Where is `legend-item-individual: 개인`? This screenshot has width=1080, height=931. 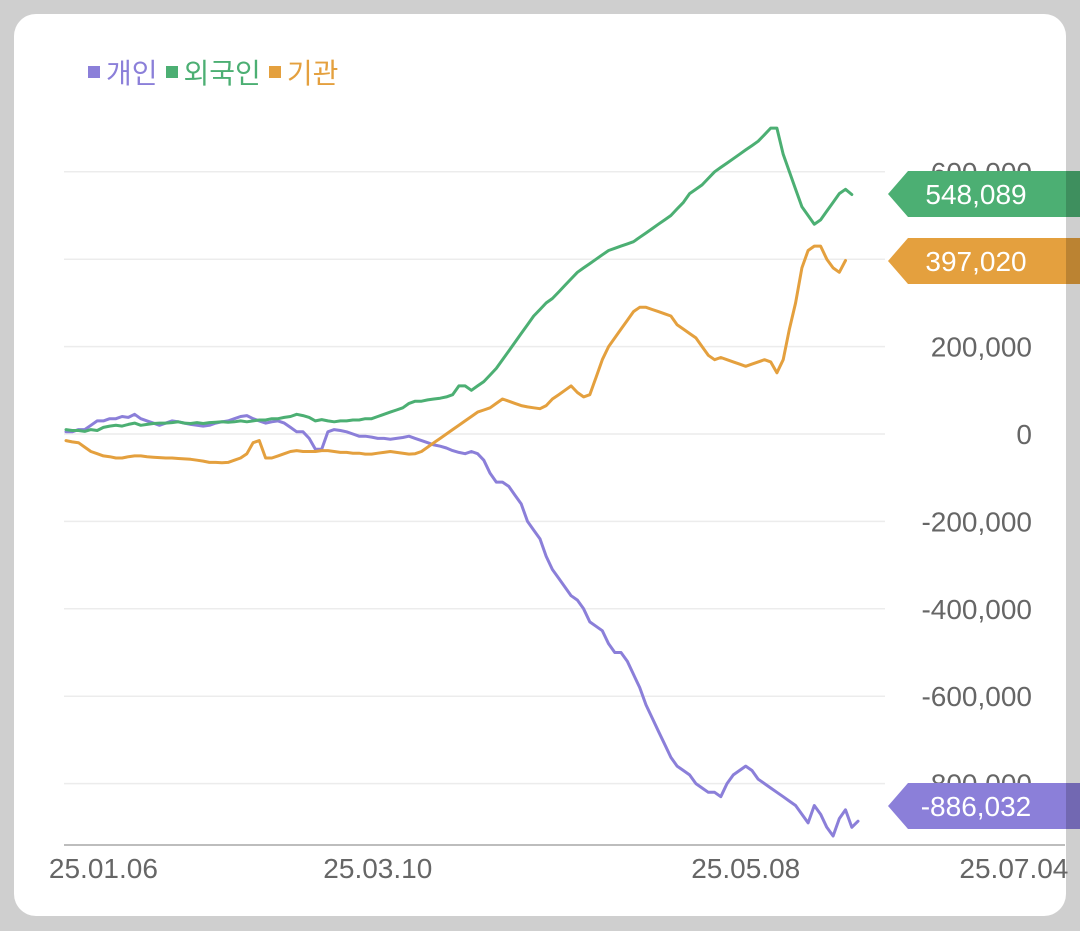 legend-item-individual: 개인 is located at coordinates (123, 72).